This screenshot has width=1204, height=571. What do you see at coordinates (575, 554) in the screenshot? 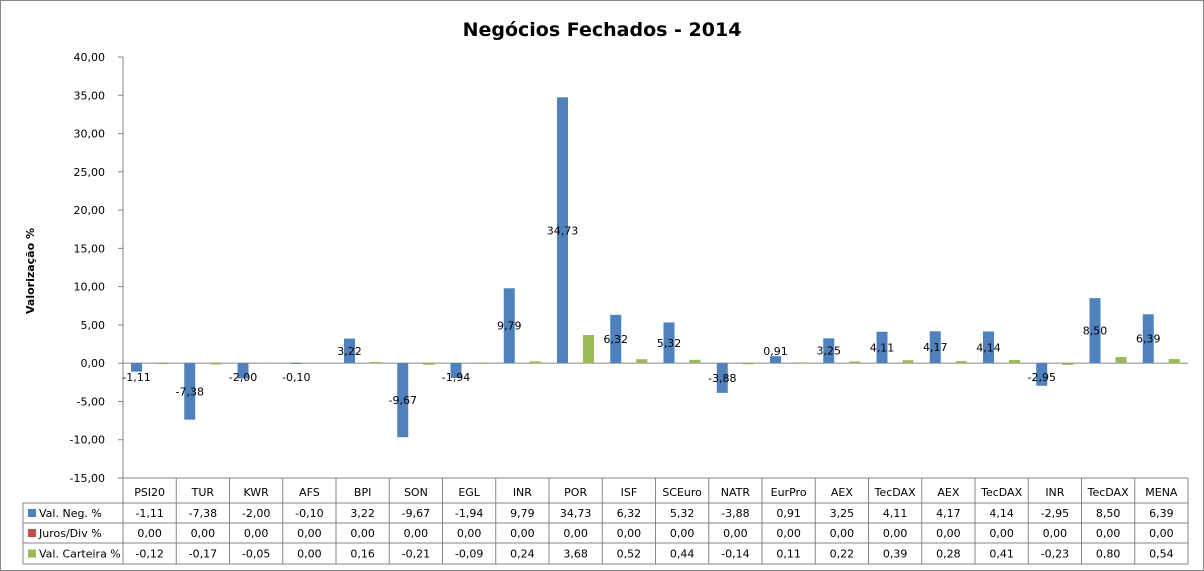
I see `table-cell: 3,68` at bounding box center [575, 554].